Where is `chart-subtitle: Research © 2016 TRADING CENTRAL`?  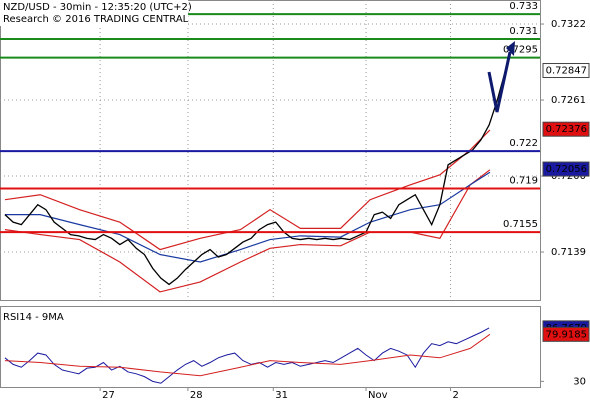
chart-subtitle: Research © 2016 TRADING CENTRAL is located at coordinates (96, 19).